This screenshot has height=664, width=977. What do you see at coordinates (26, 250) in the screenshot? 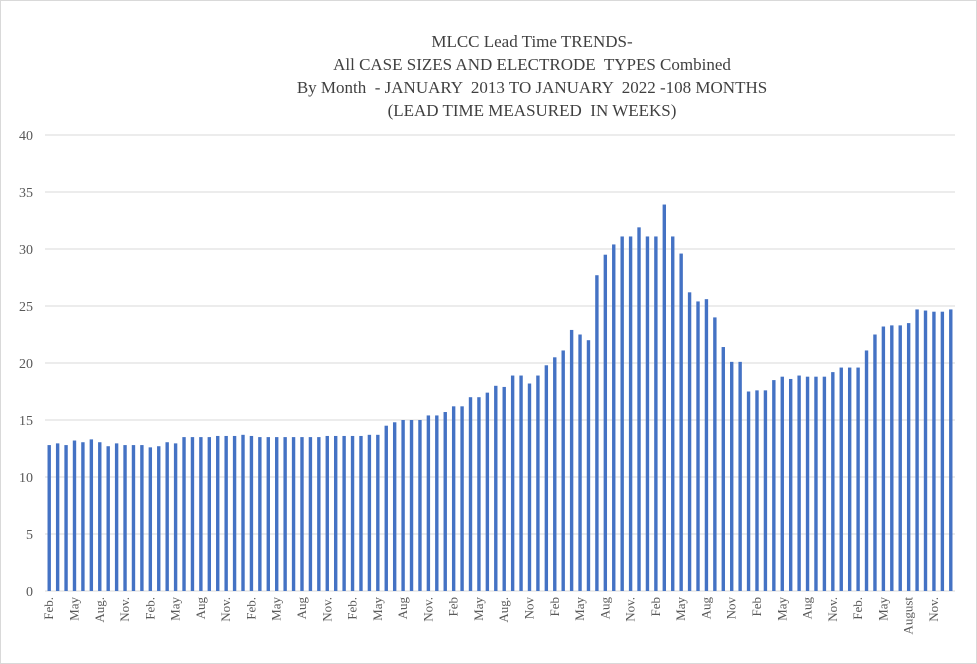
I see `y-tick-label: 30` at bounding box center [26, 250].